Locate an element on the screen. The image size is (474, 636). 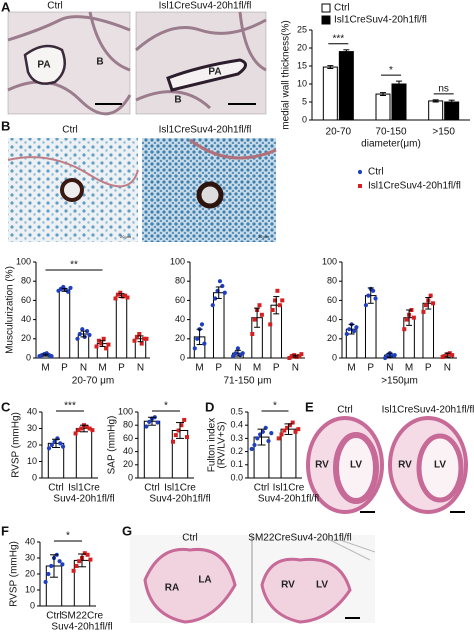
x-tick-label: 20-70 is located at coordinates (339, 132).